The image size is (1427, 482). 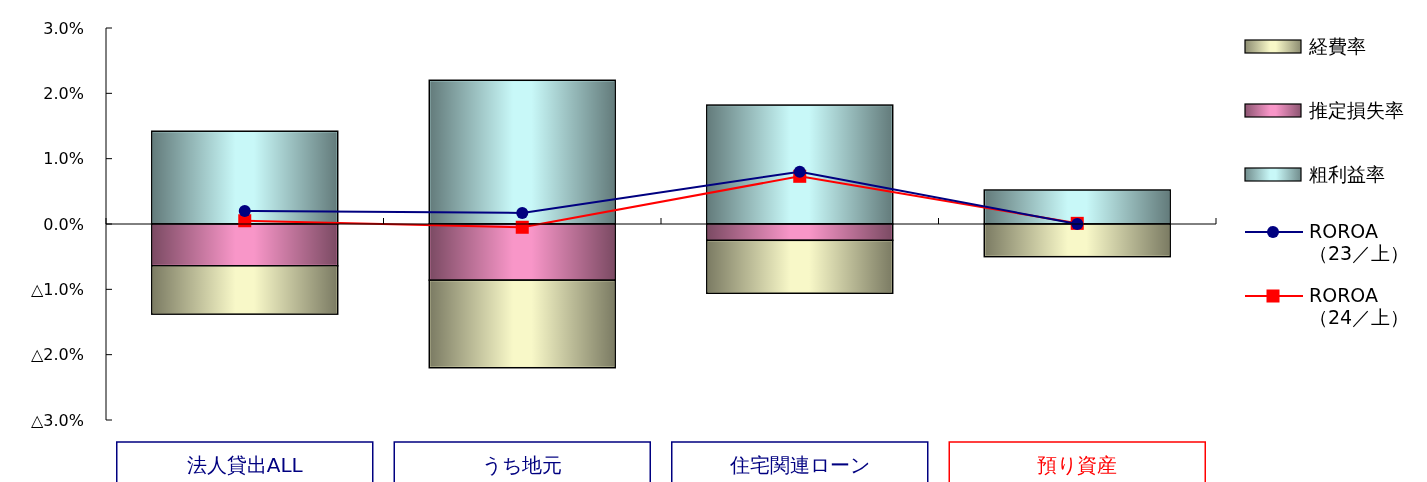 What do you see at coordinates (57, 355) in the screenshot?
I see `y-tick-label: △2.0%` at bounding box center [57, 355].